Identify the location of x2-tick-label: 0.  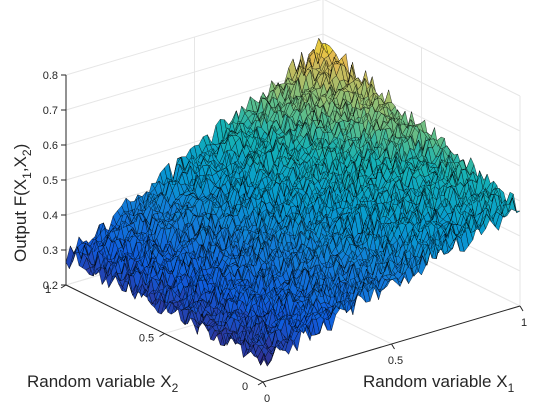
(245, 387).